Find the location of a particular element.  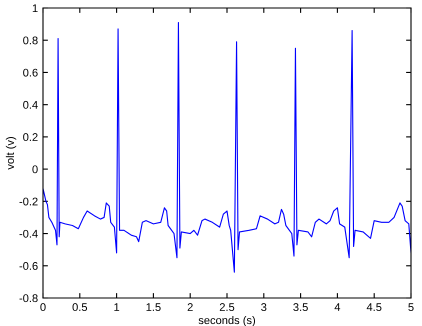

x-tick-label: 1 is located at coordinates (117, 307).